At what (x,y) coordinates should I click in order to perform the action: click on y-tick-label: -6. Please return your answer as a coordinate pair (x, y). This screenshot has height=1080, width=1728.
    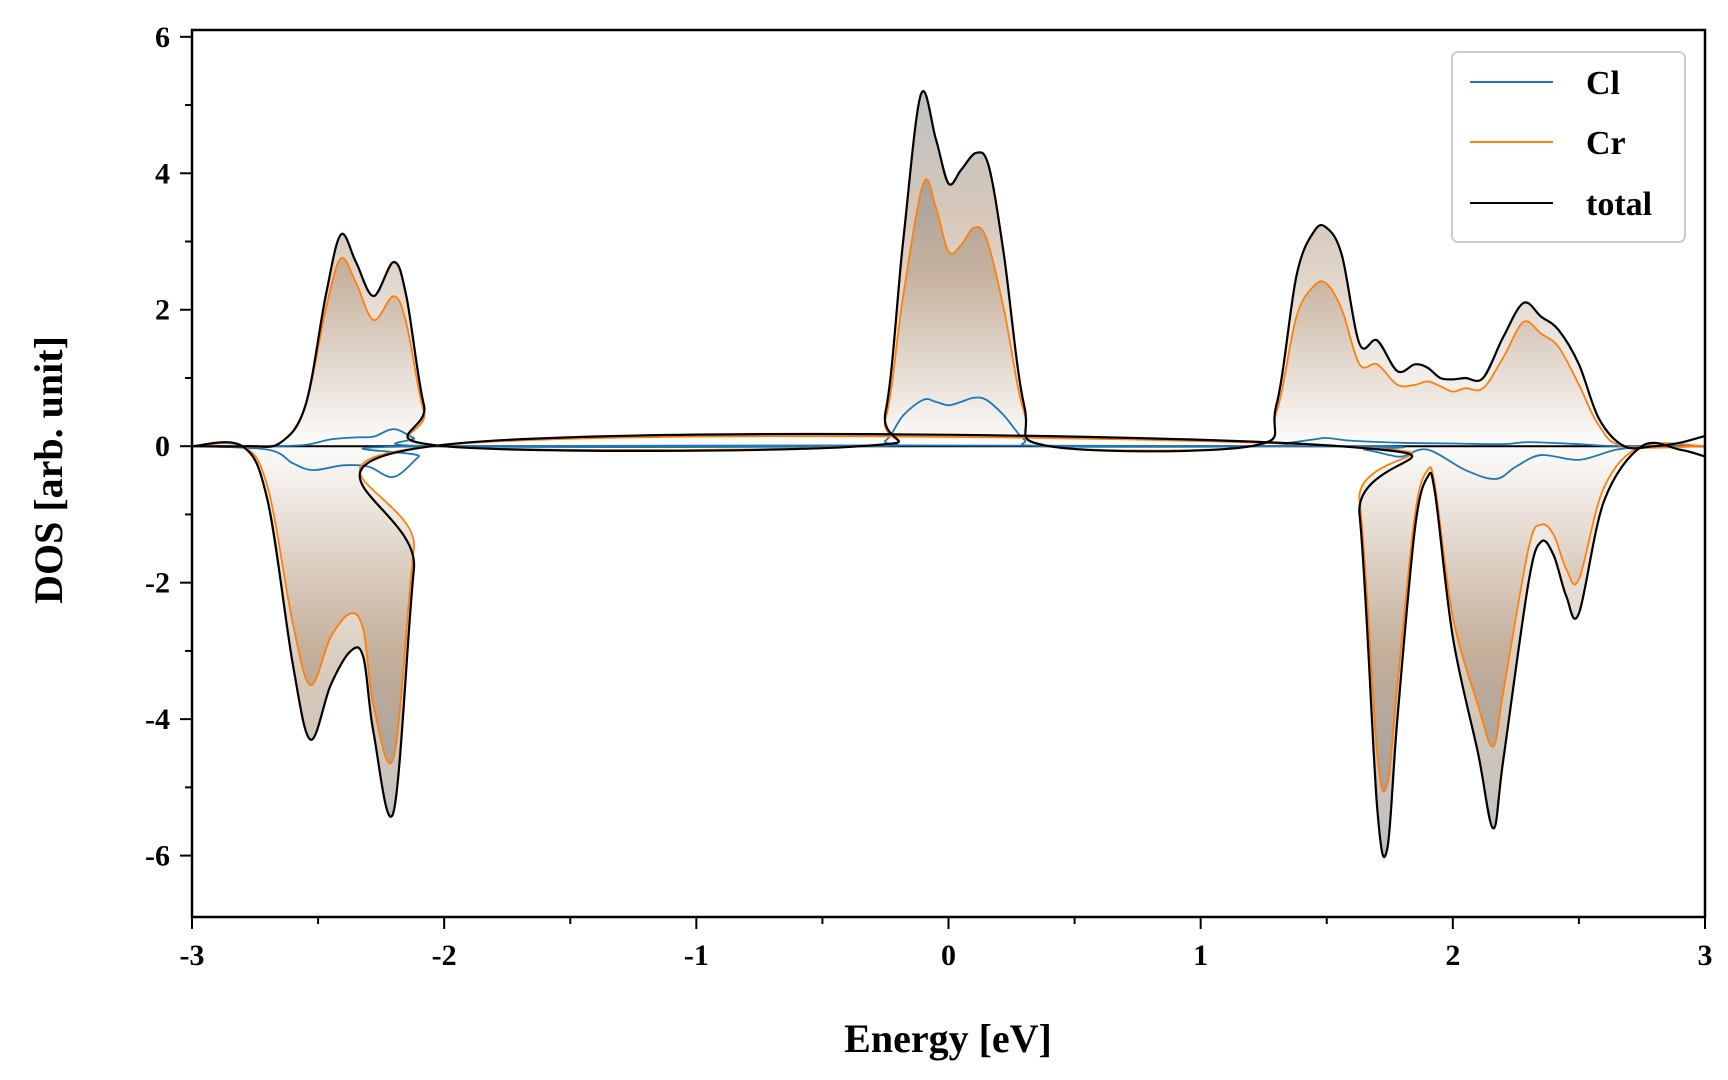
    Looking at the image, I should click on (157, 856).